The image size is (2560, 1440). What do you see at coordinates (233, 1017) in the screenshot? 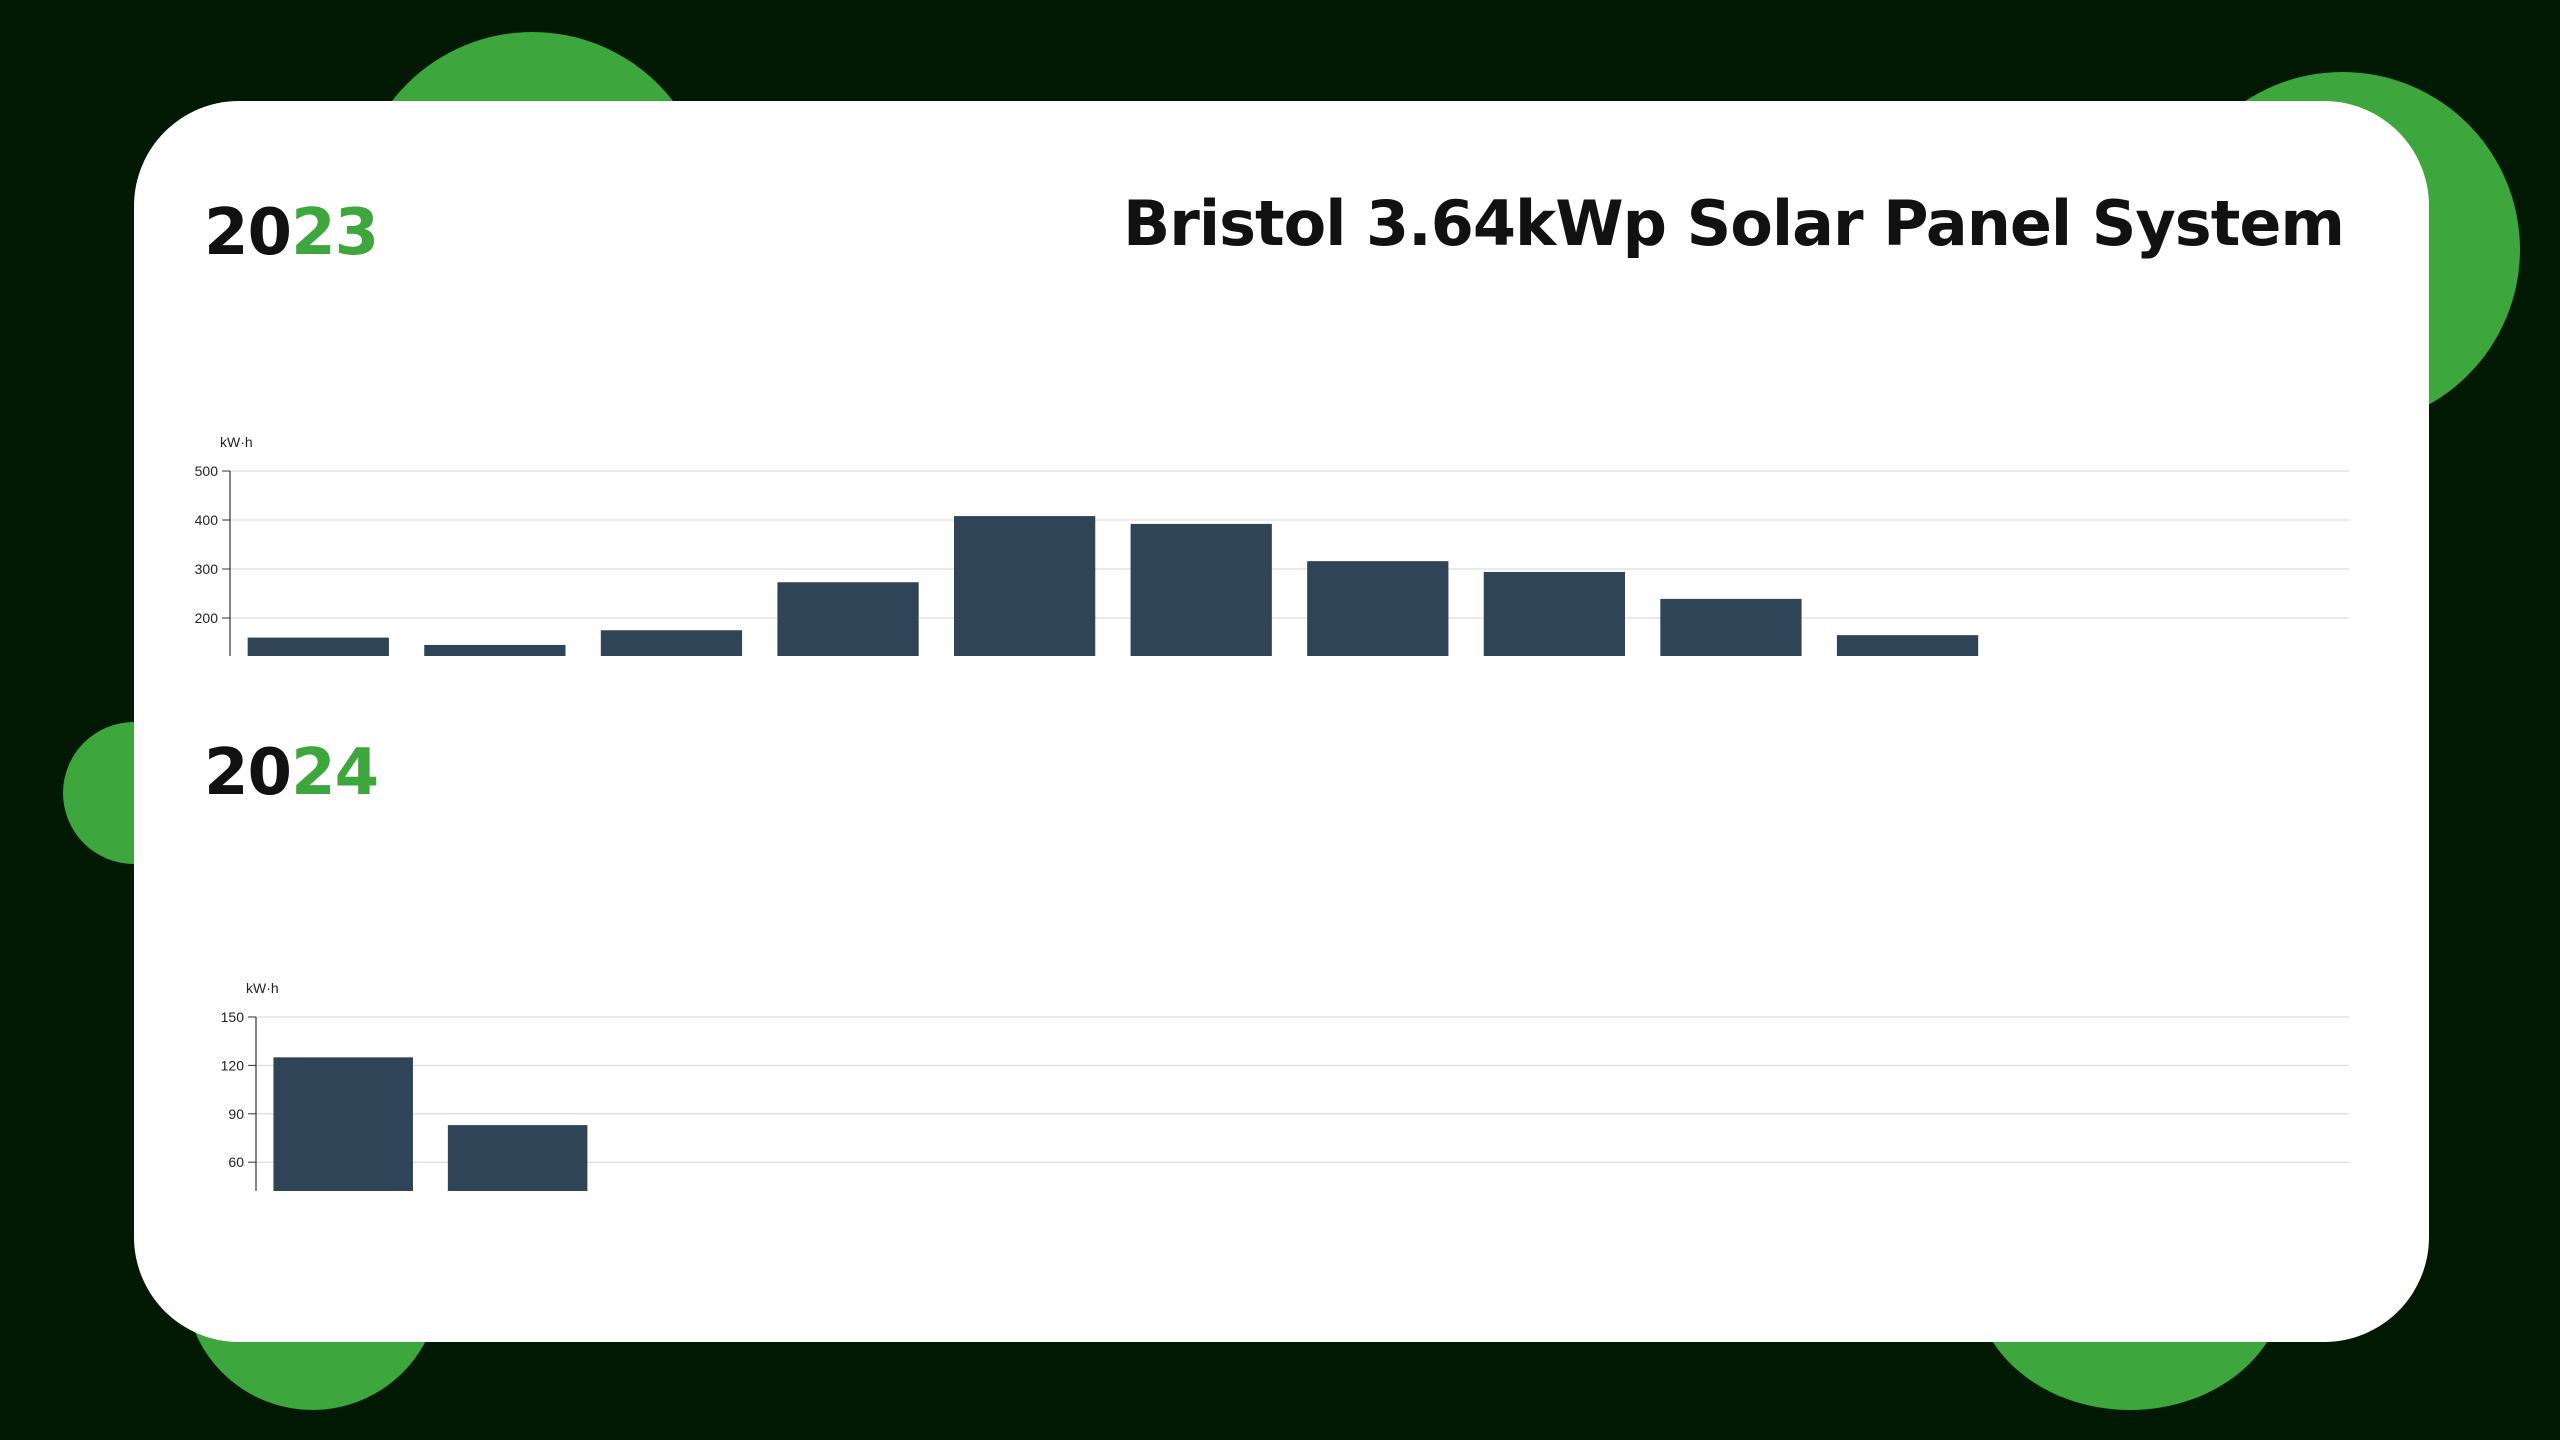
I see `y-tick-label: 150` at bounding box center [233, 1017].